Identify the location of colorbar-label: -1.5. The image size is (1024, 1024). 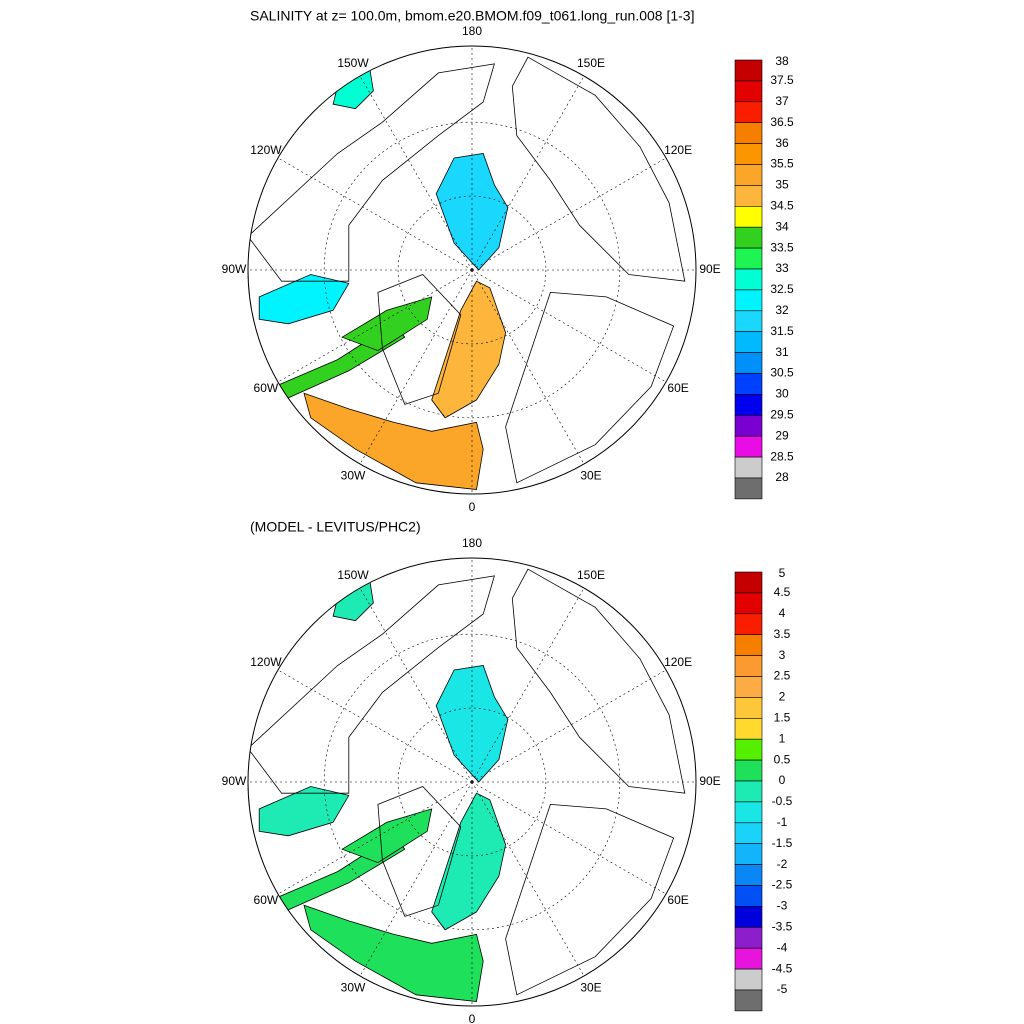
(782, 843).